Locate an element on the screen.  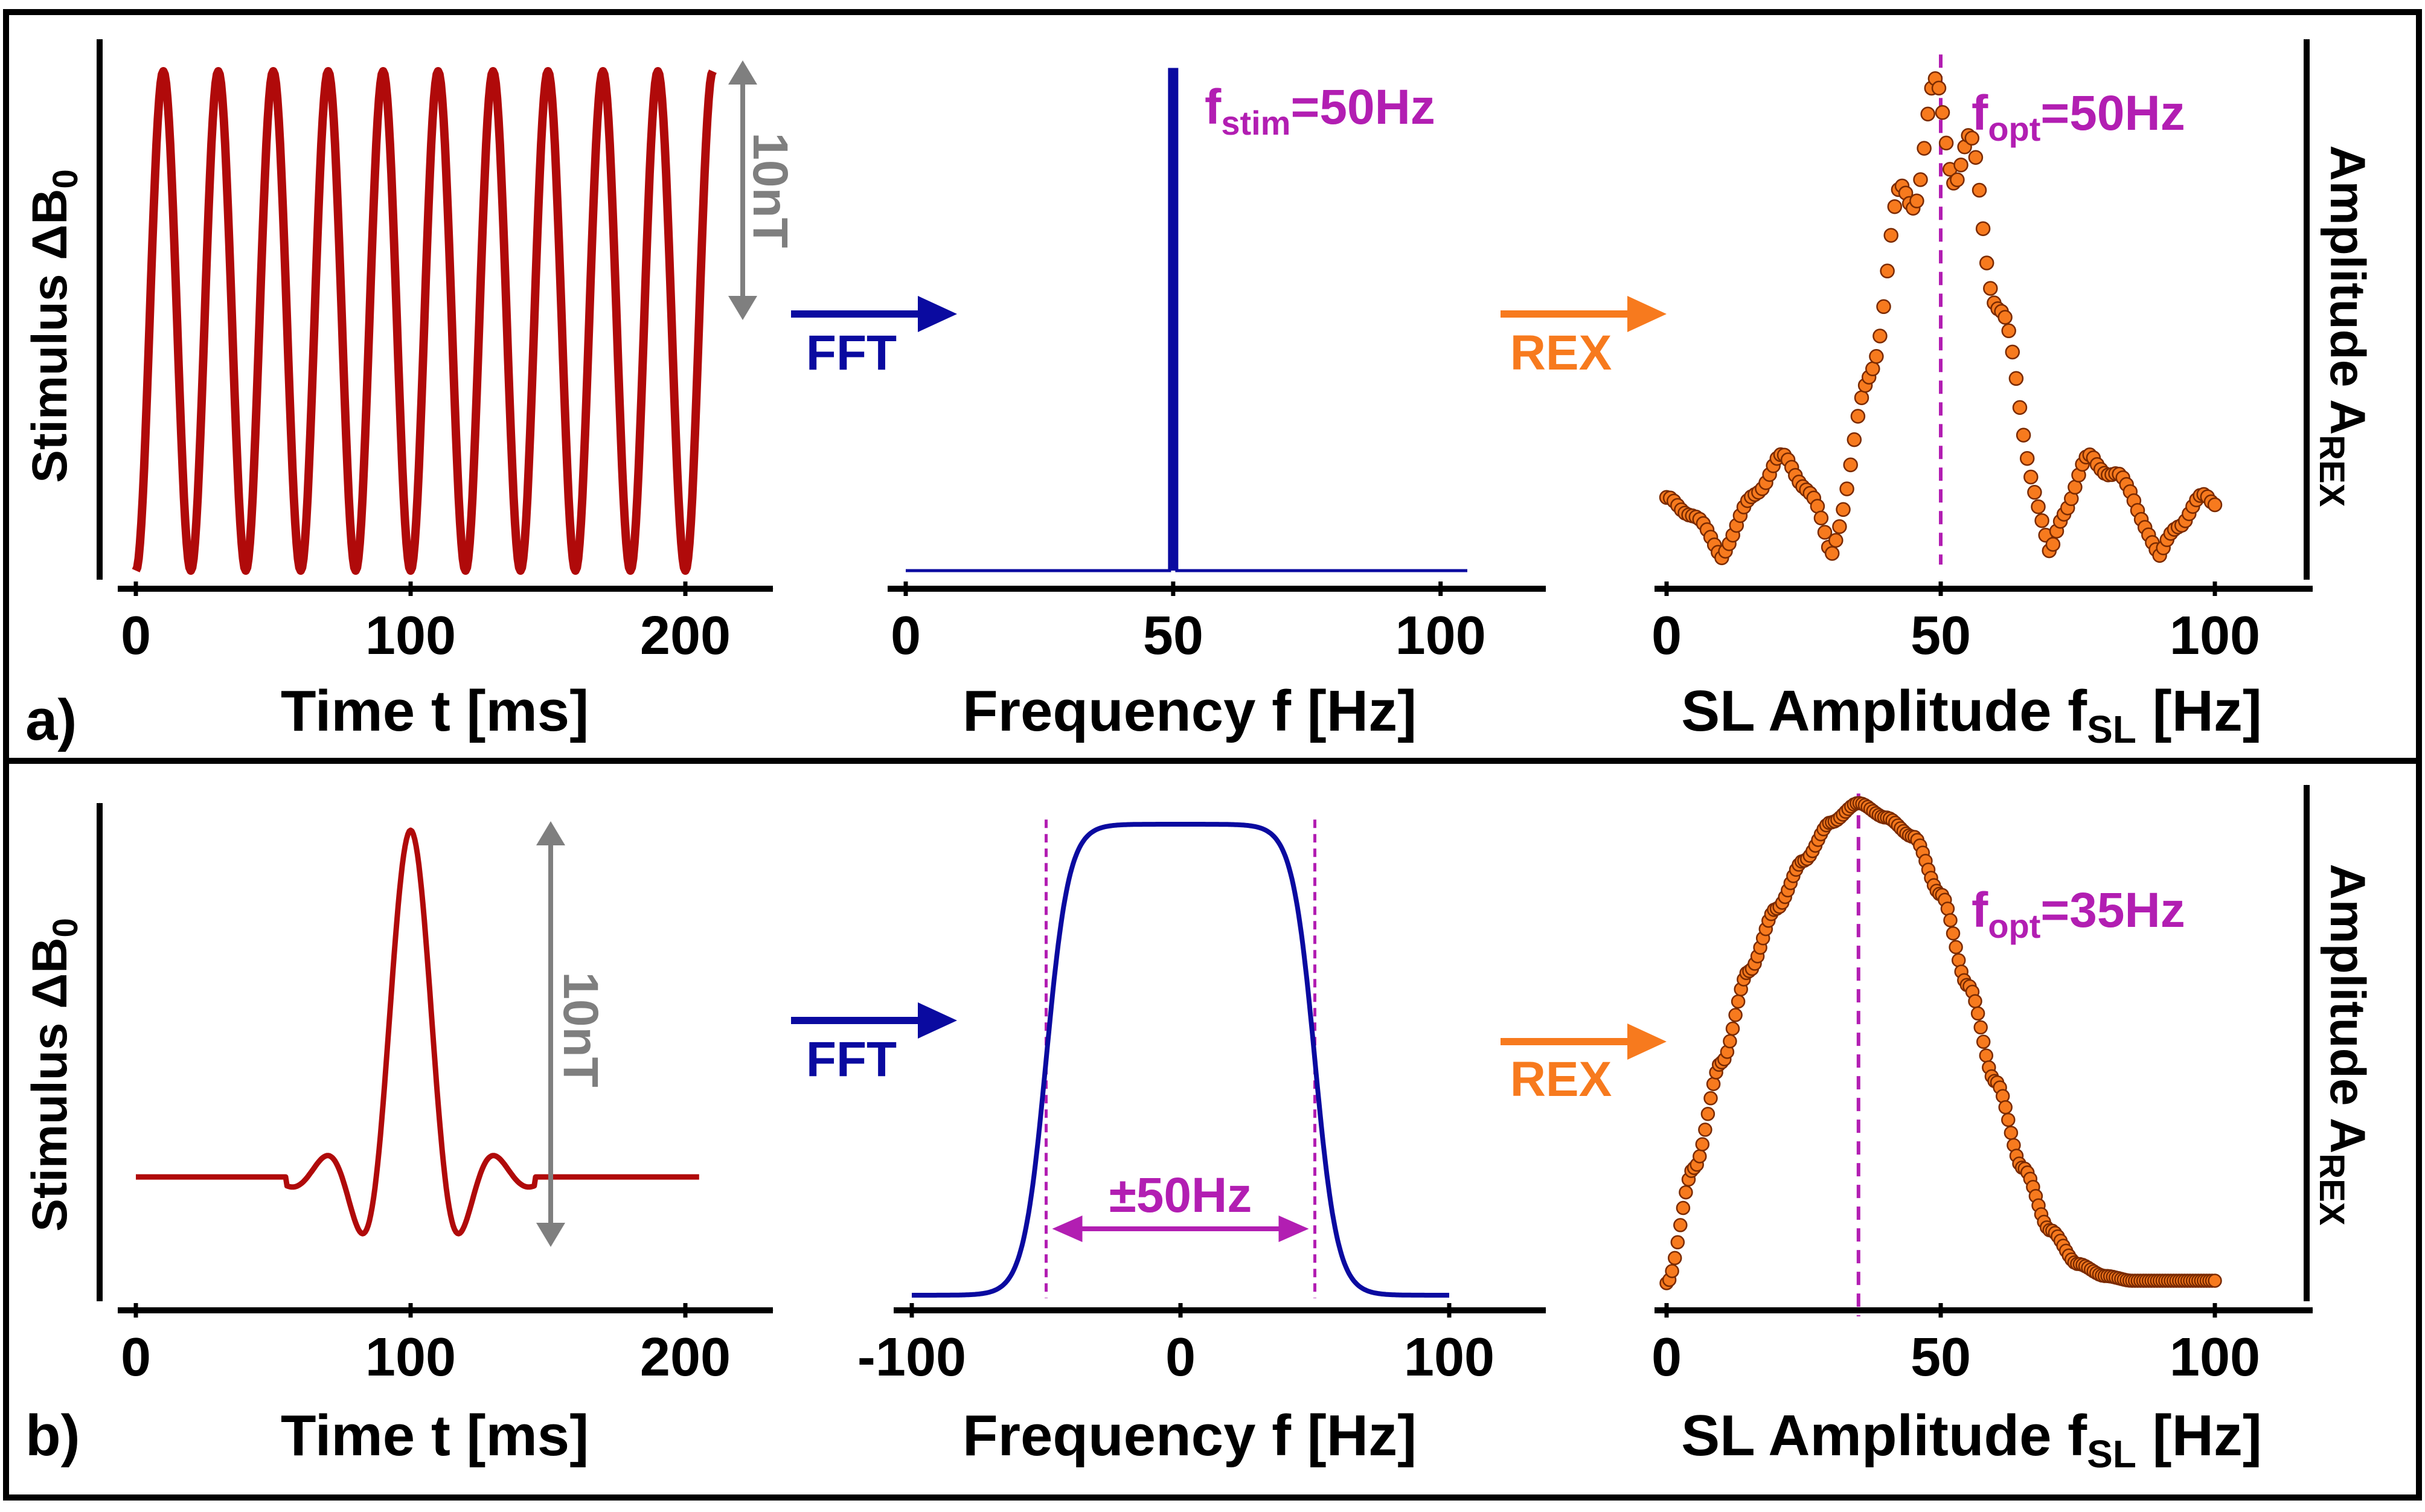
b-rex-ylabel: Amplitude AREX is located at coordinates (2343, 1044).